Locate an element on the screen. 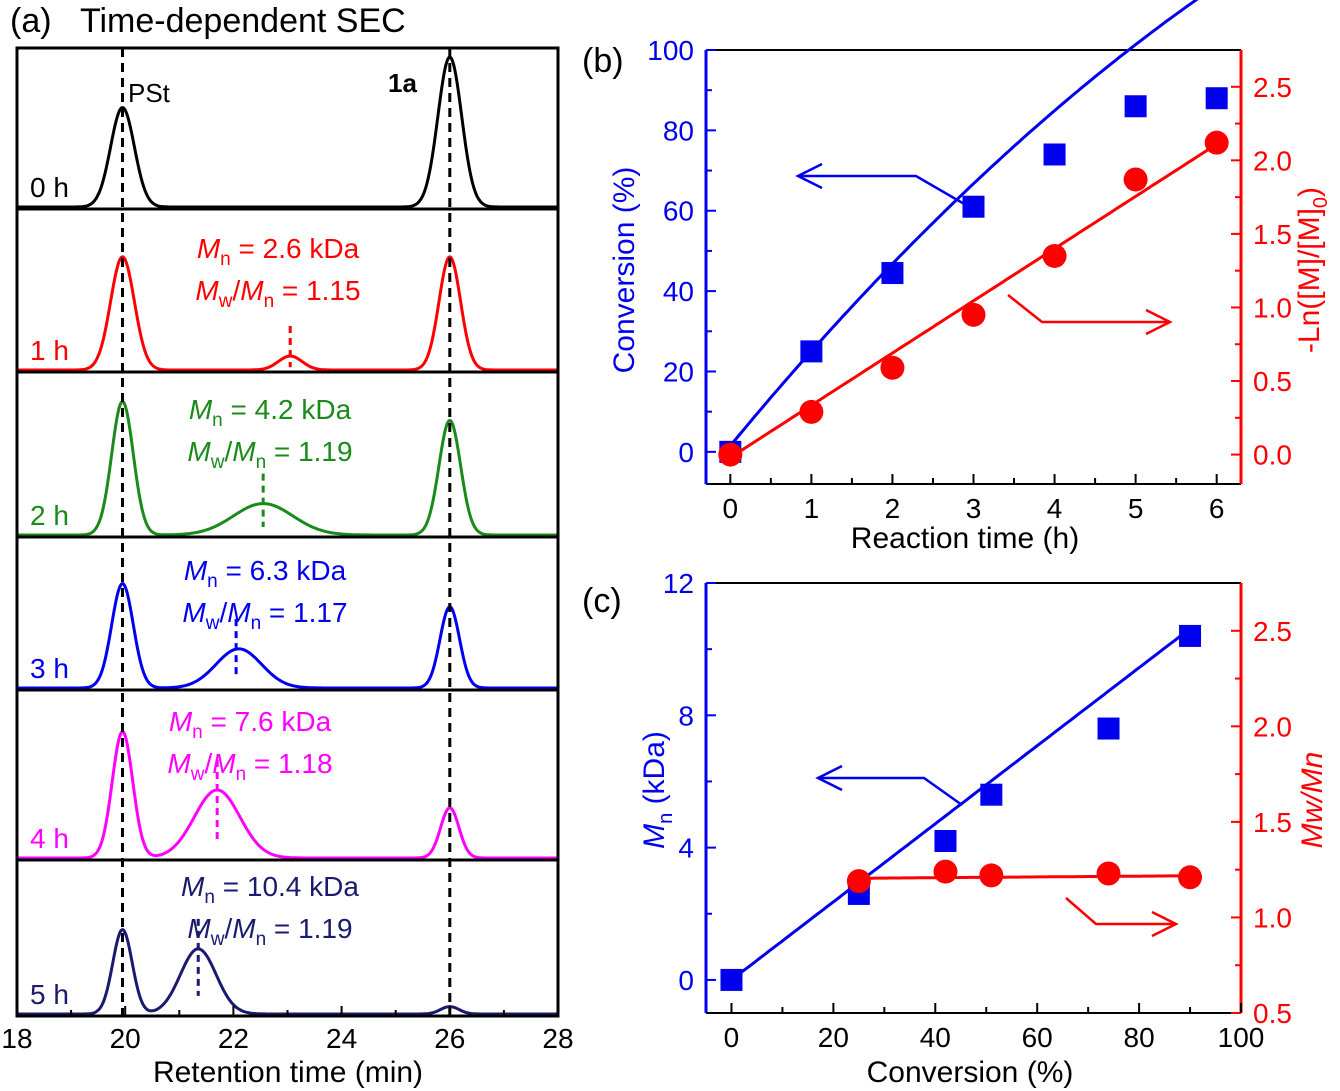  dispersity-value: 1.19 is located at coordinates (325, 451).